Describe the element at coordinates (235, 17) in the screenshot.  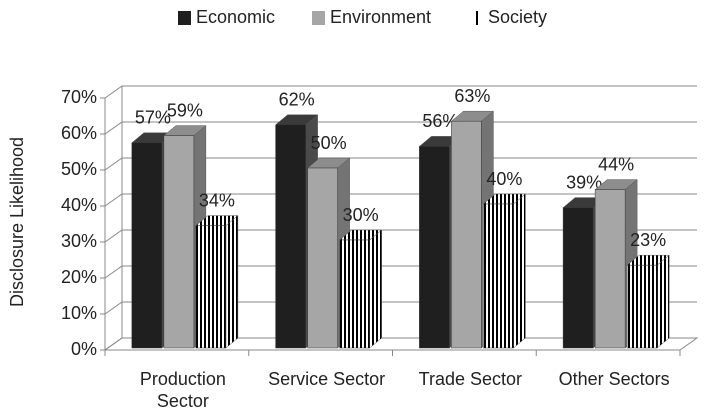
I see `legend-label: Economic` at that location.